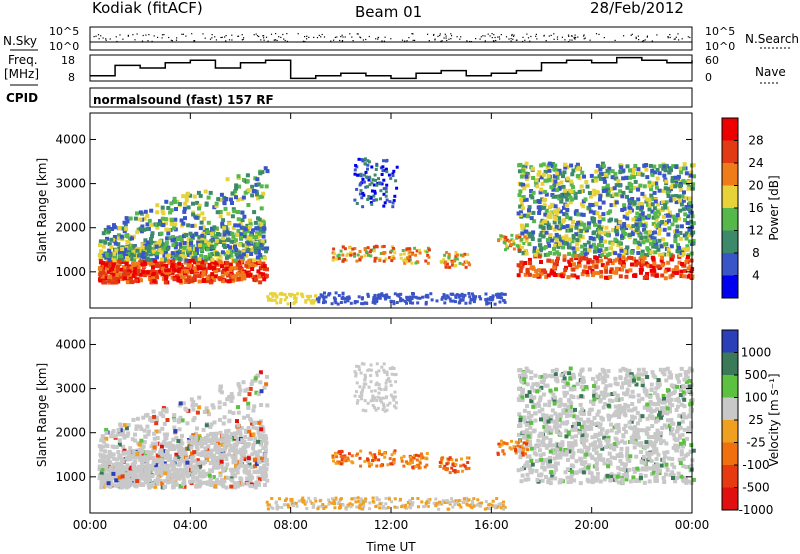  I want to click on freq-marks, so click(391, 68).